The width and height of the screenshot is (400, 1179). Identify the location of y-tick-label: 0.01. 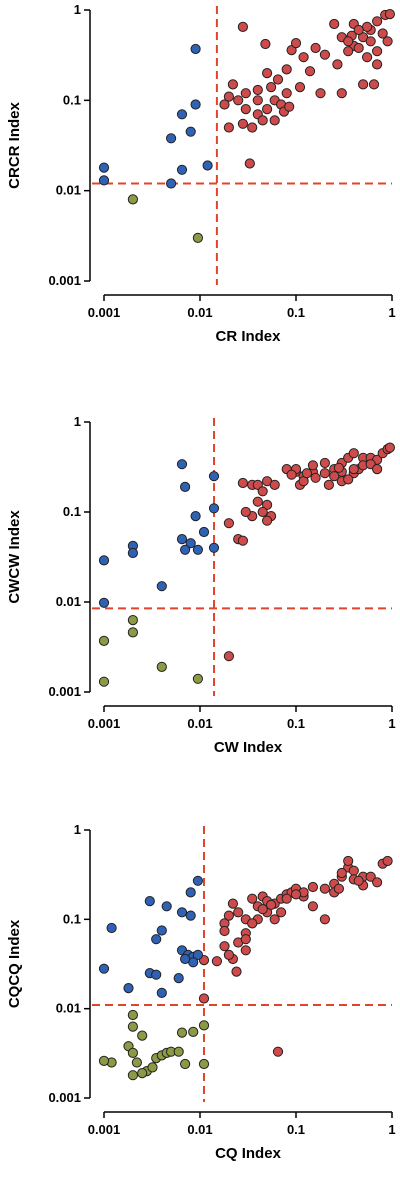
(68, 1008).